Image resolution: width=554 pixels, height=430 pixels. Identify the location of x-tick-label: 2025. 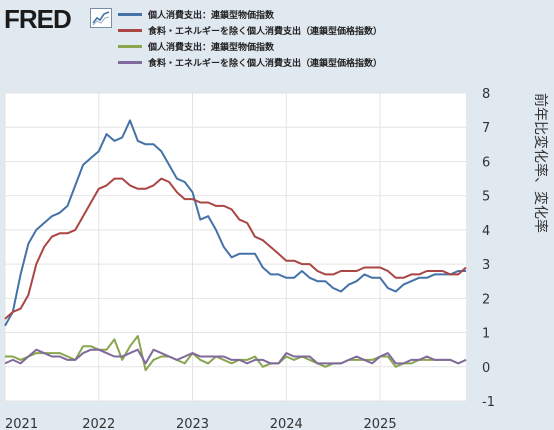
(380, 423).